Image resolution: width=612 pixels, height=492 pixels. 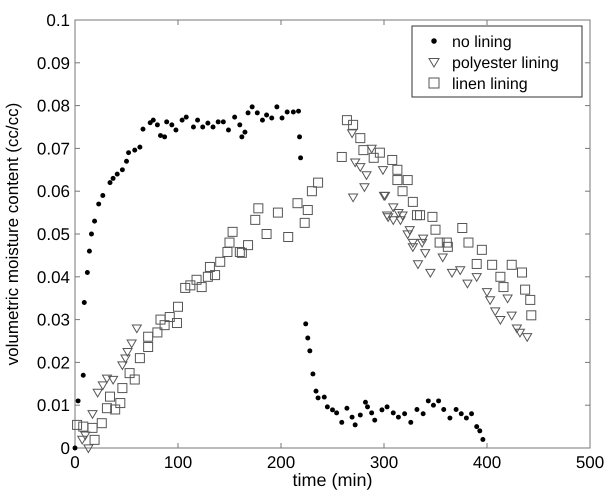 I want to click on y-tick-label: 0.02, so click(x=53, y=362).